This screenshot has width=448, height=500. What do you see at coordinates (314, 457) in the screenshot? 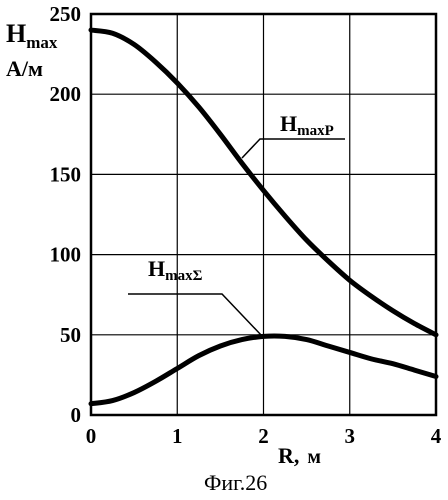
I see `x-axis-label-unit: м` at bounding box center [314, 457].